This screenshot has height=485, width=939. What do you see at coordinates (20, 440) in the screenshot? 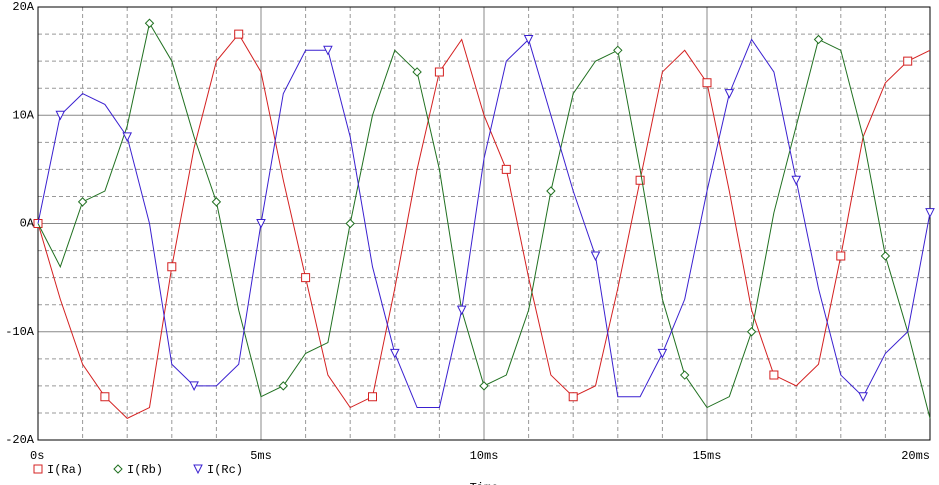
I see `y-tick-label: -20A` at bounding box center [20, 440].